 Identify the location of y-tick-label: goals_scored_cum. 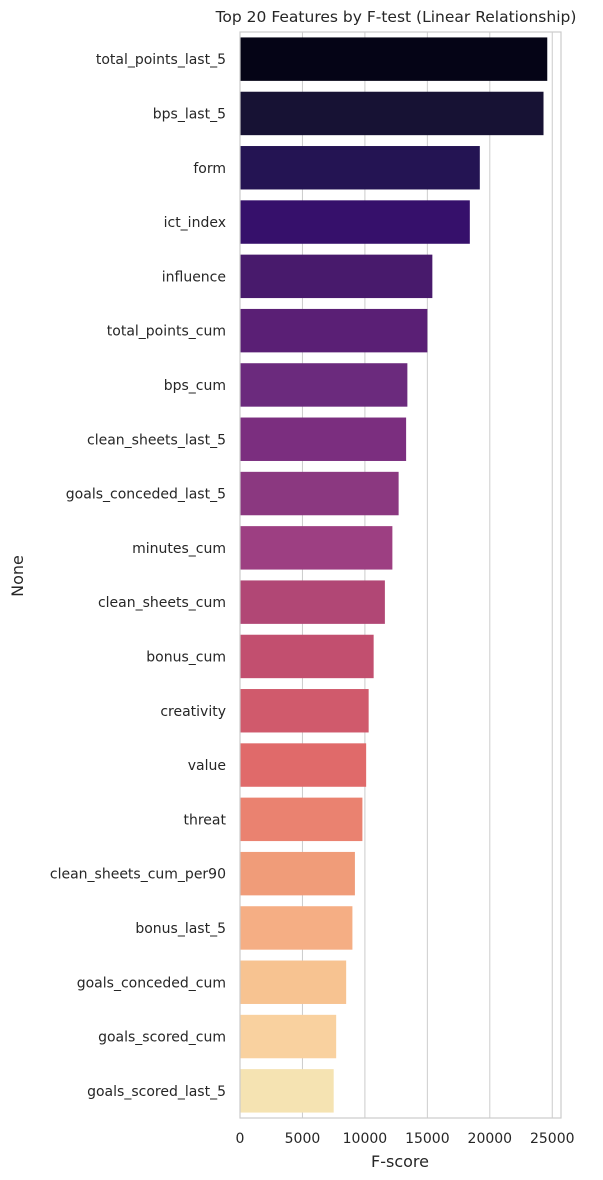
(162, 1038).